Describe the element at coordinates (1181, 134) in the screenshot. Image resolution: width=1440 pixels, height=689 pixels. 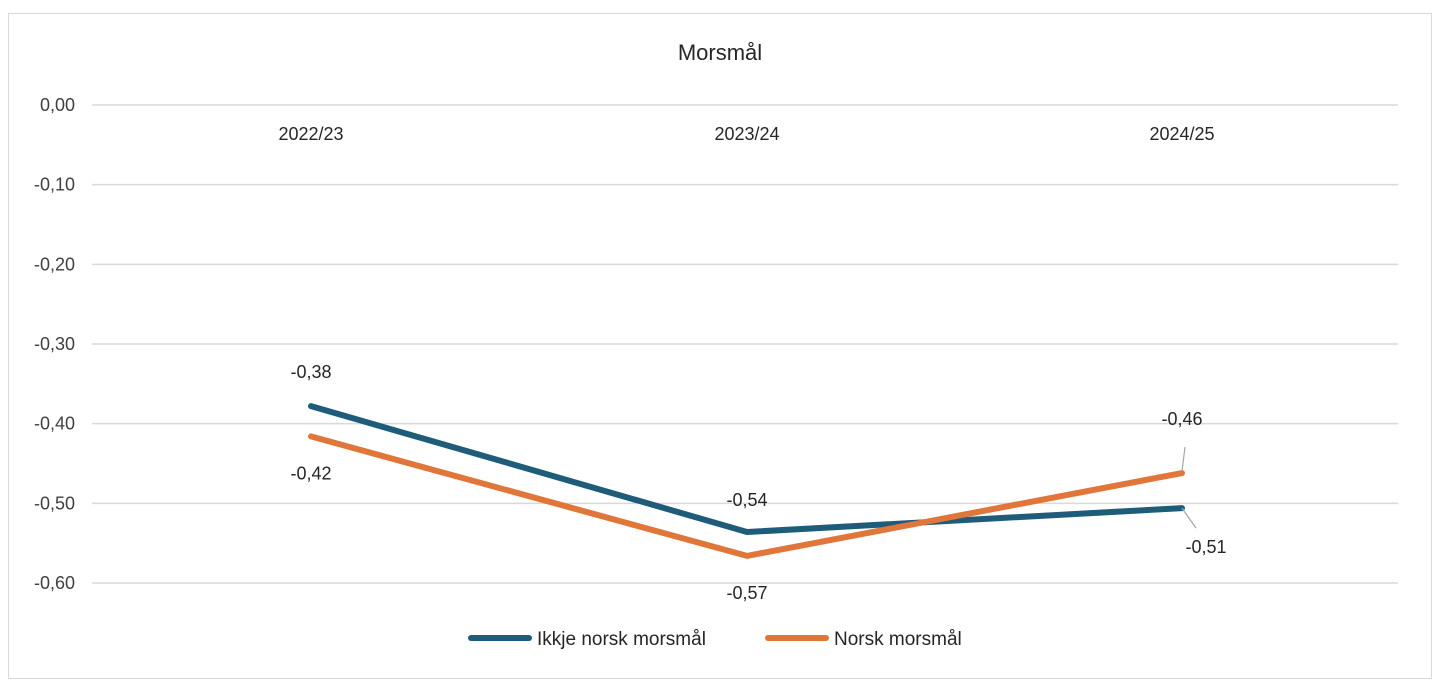
I see `x-category-label: 2024/25` at that location.